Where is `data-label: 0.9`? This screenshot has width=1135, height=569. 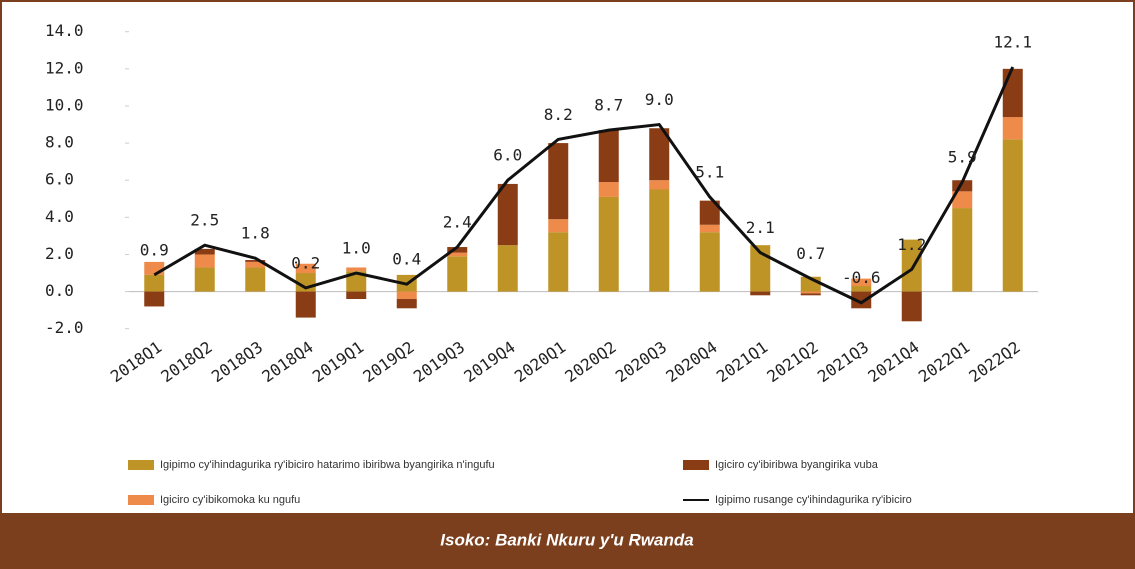
data-label: 0.9 is located at coordinates (154, 249).